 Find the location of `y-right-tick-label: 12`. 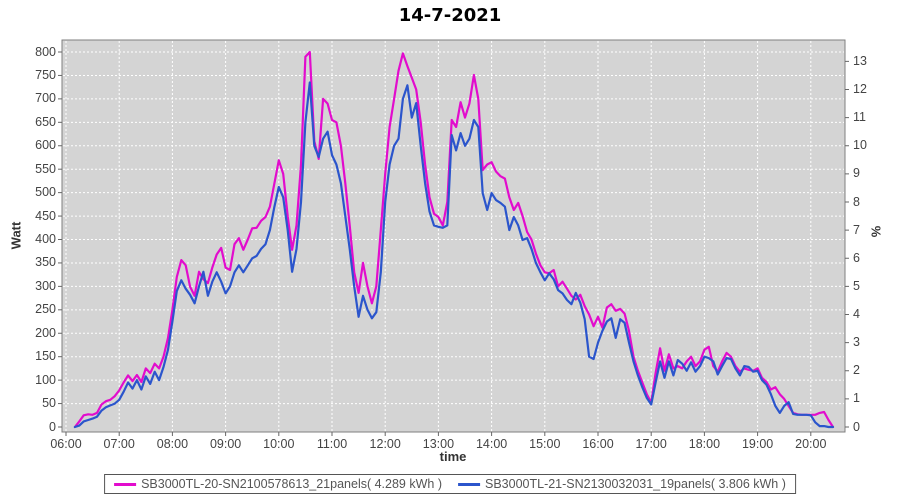

y-right-tick-label: 12 is located at coordinates (860, 89).